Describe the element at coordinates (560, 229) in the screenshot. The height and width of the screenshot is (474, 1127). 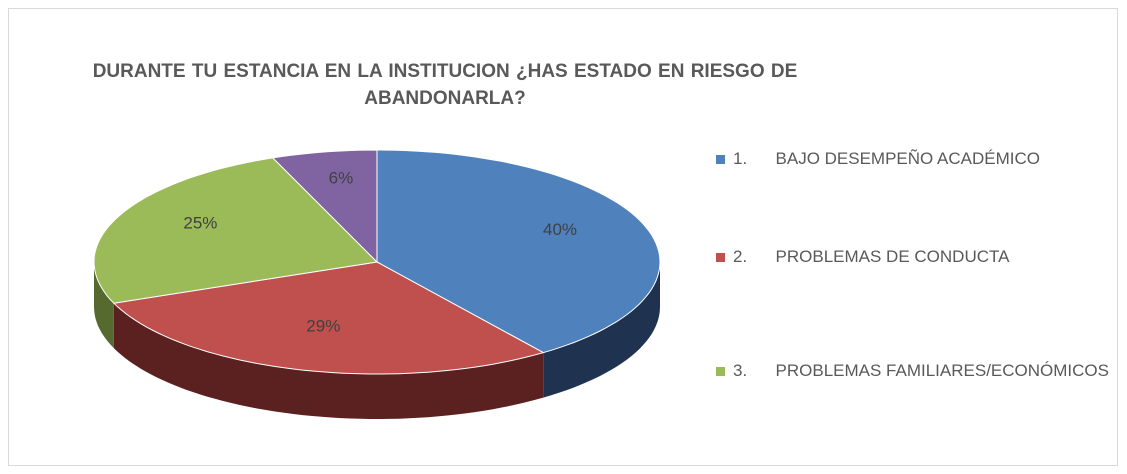
I see `data-label: 40%` at that location.